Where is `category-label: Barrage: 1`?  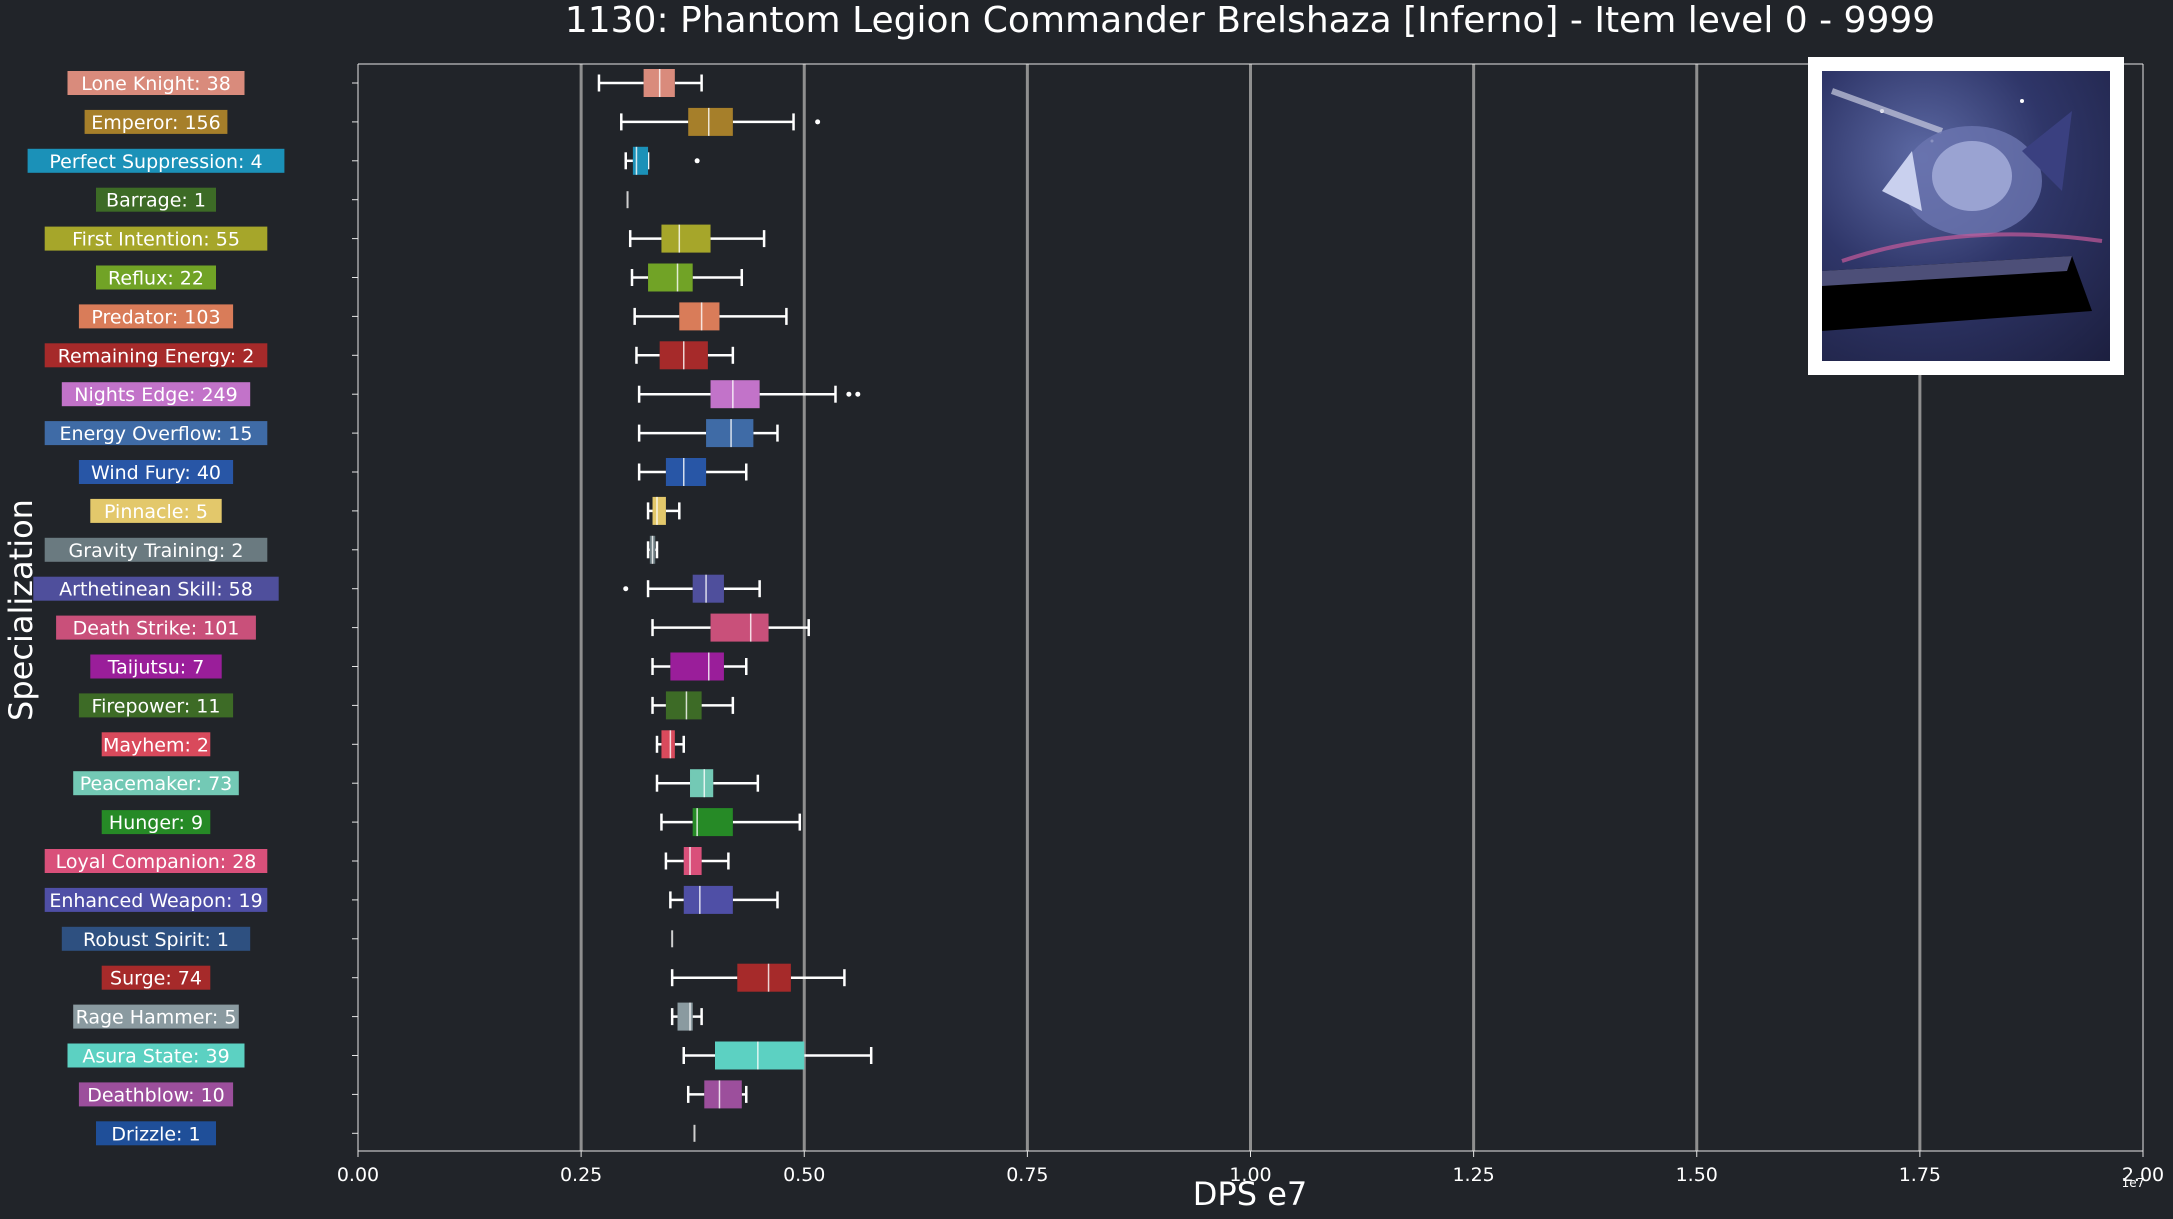 category-label: Barrage: 1 is located at coordinates (156, 199).